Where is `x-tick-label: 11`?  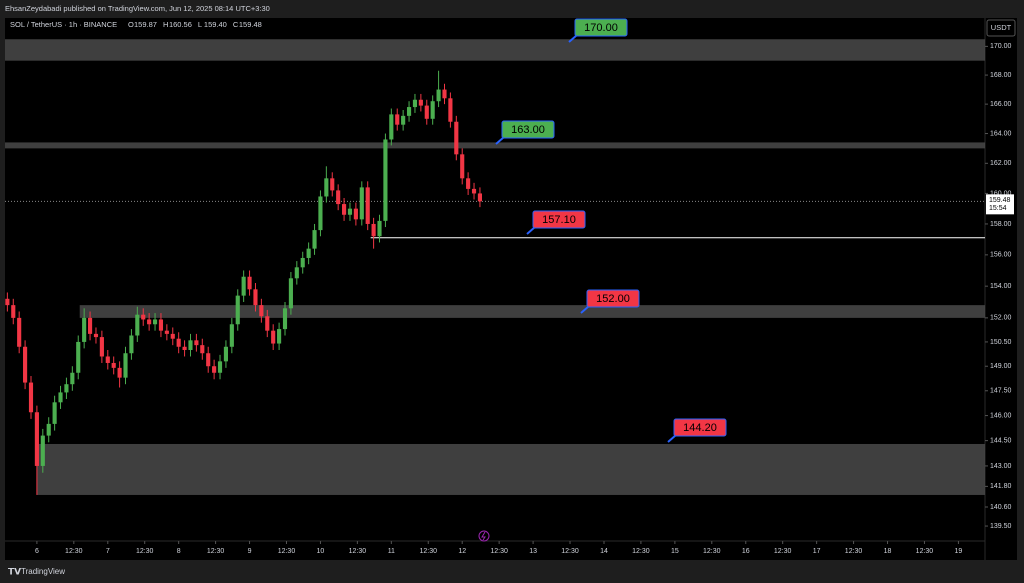
x-tick-label: 11 is located at coordinates (391, 551).